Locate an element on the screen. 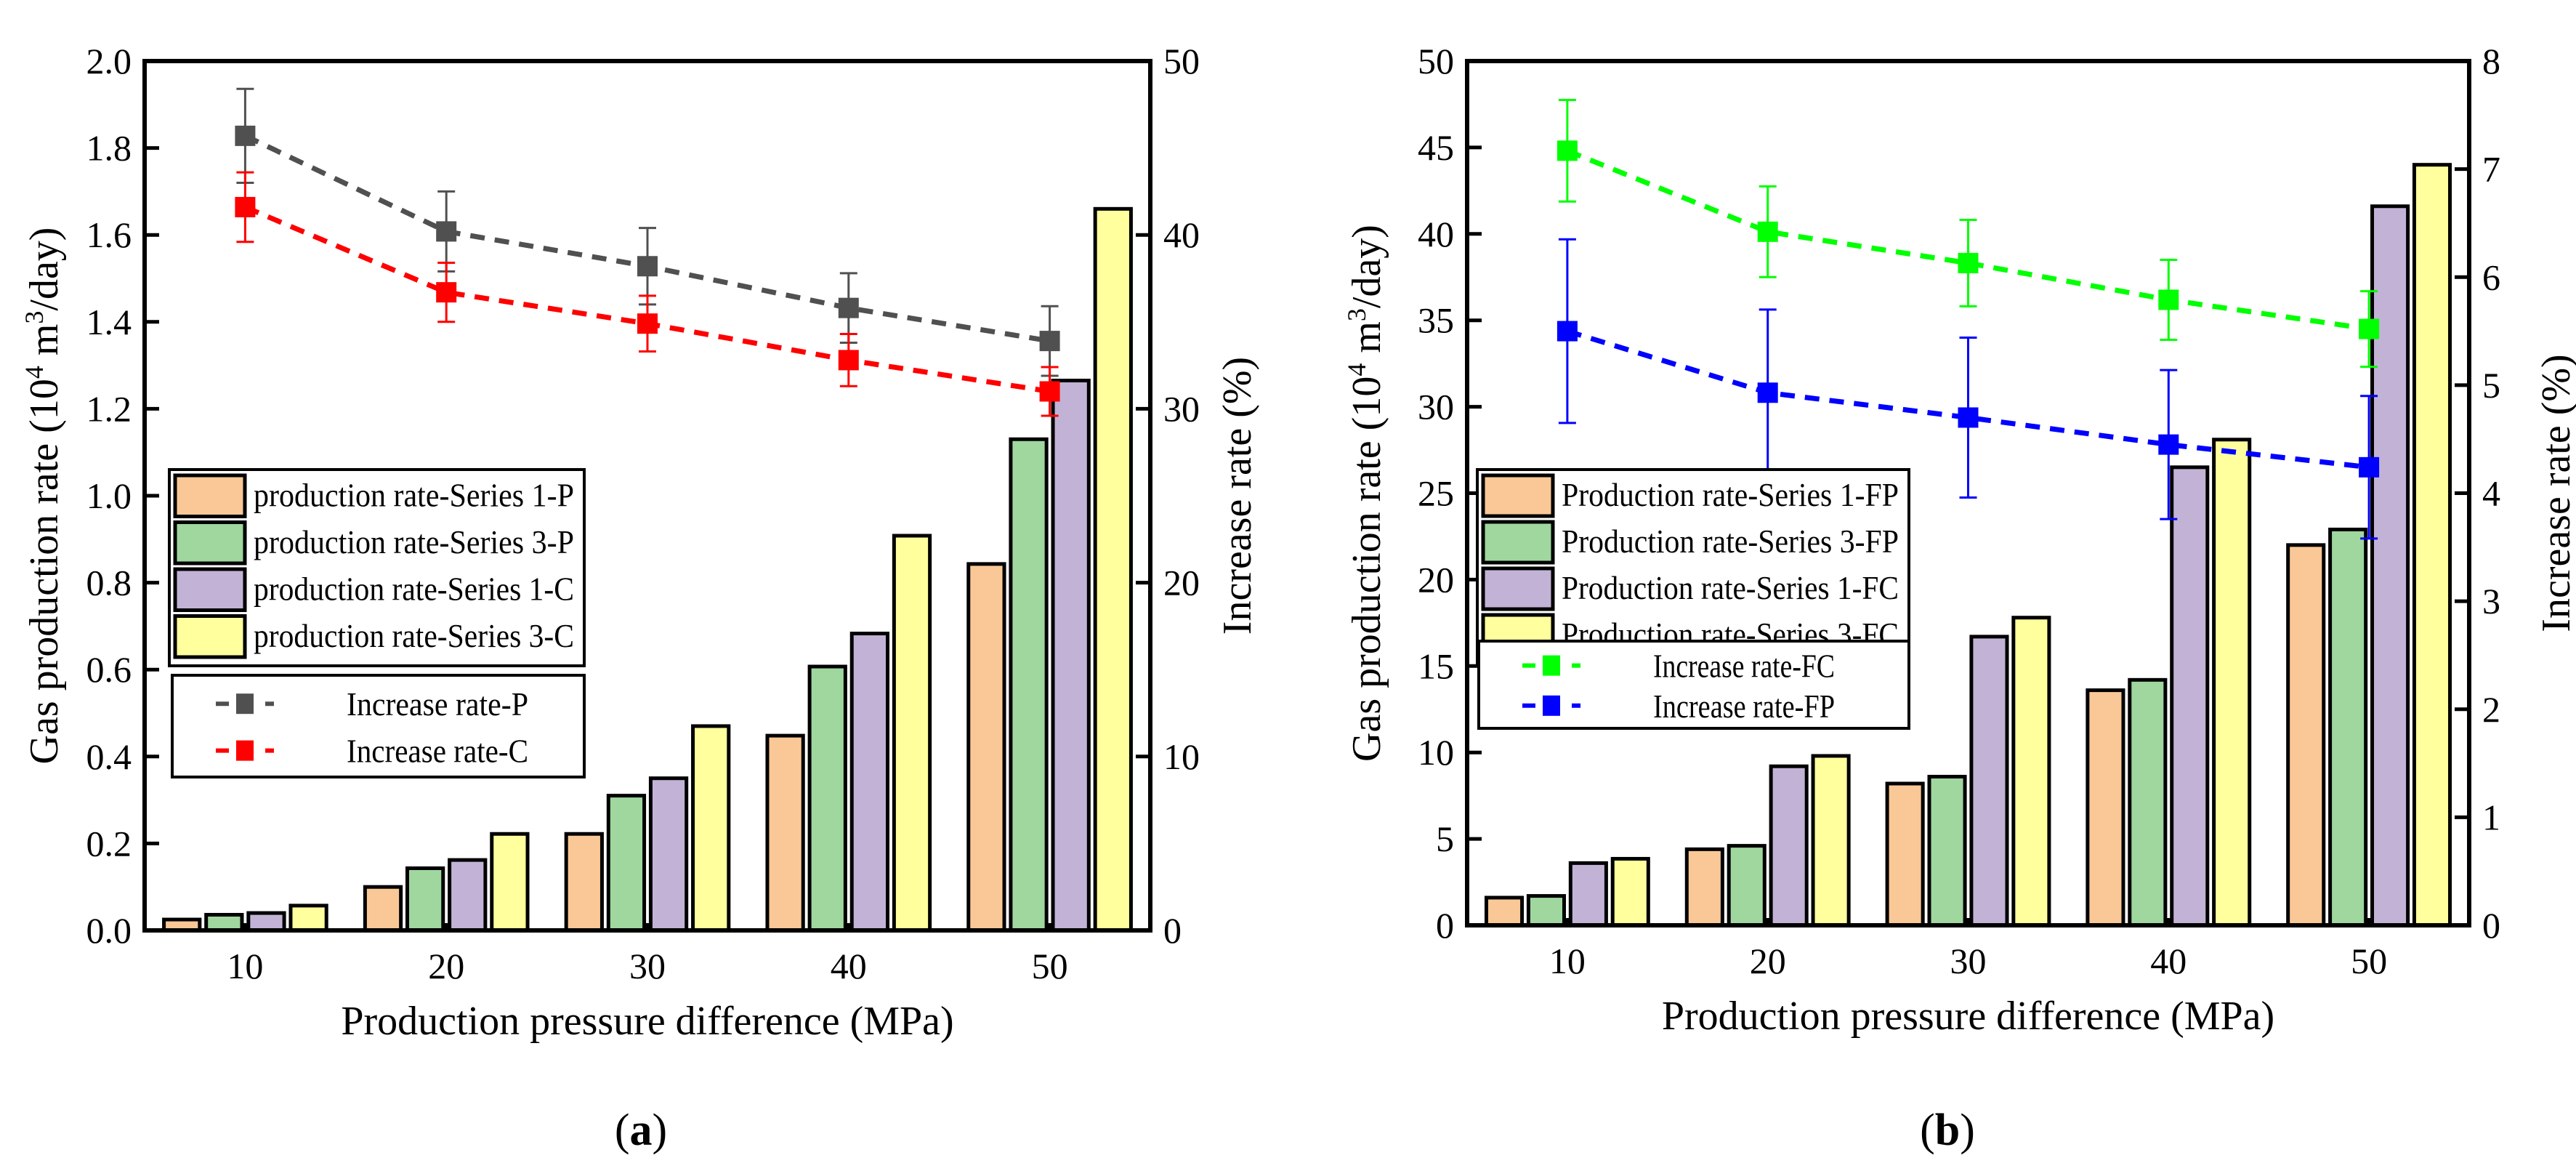  y-tick-label: 45 is located at coordinates (1436, 147).